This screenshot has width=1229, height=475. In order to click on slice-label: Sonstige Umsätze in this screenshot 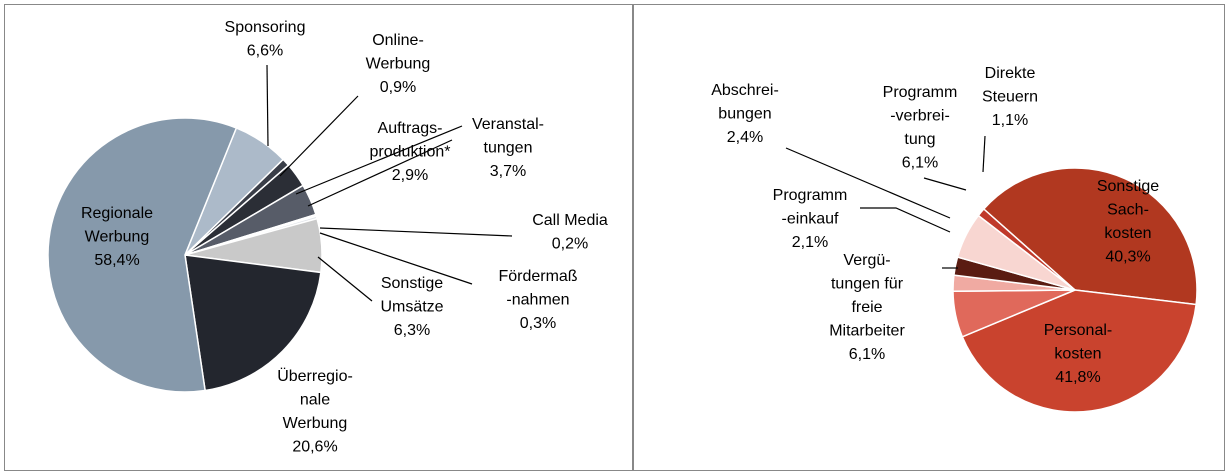, I will do `click(411, 295)`.